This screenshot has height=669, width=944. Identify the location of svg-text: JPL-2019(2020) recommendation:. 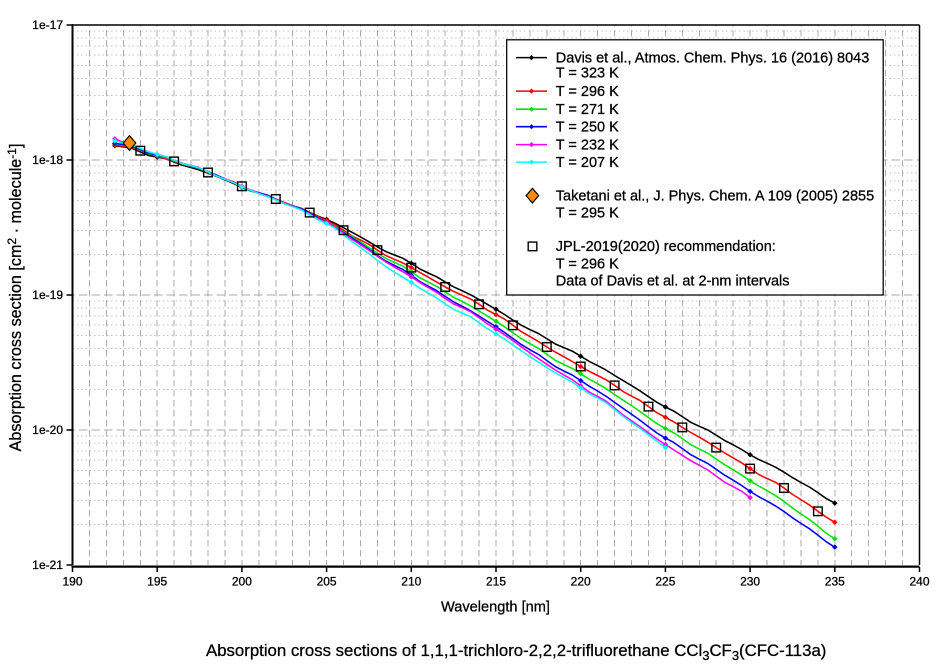
(666, 247).